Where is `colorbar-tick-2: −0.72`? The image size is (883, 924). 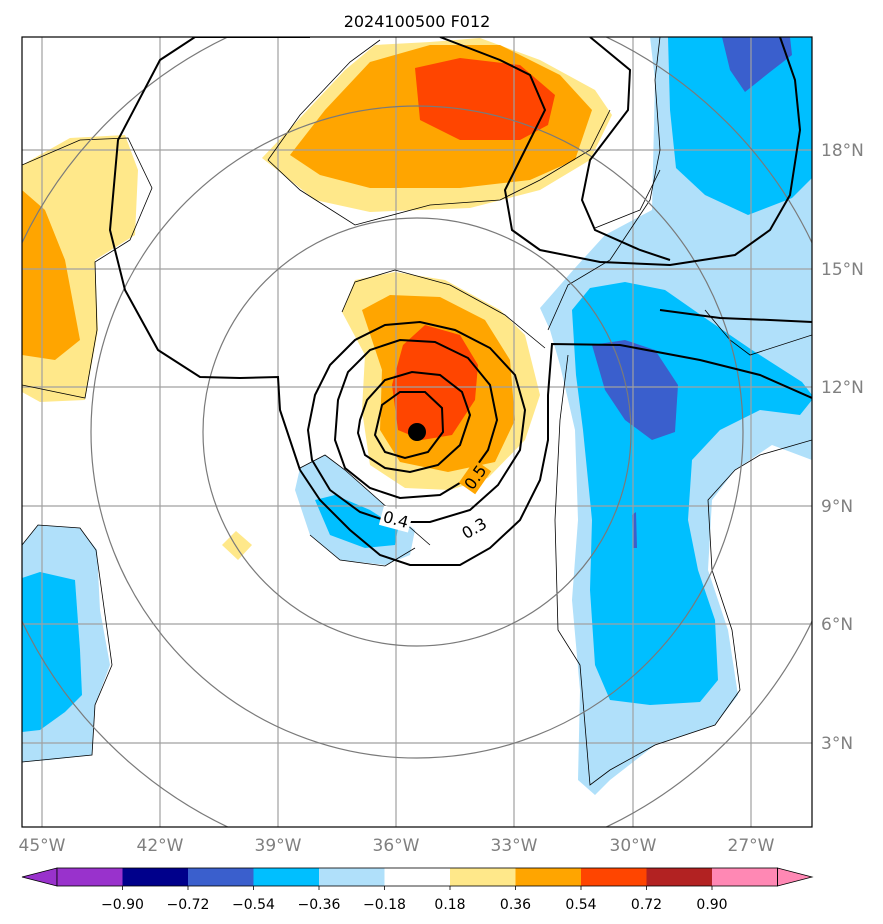 colorbar-tick-2: −0.72 is located at coordinates (188, 905).